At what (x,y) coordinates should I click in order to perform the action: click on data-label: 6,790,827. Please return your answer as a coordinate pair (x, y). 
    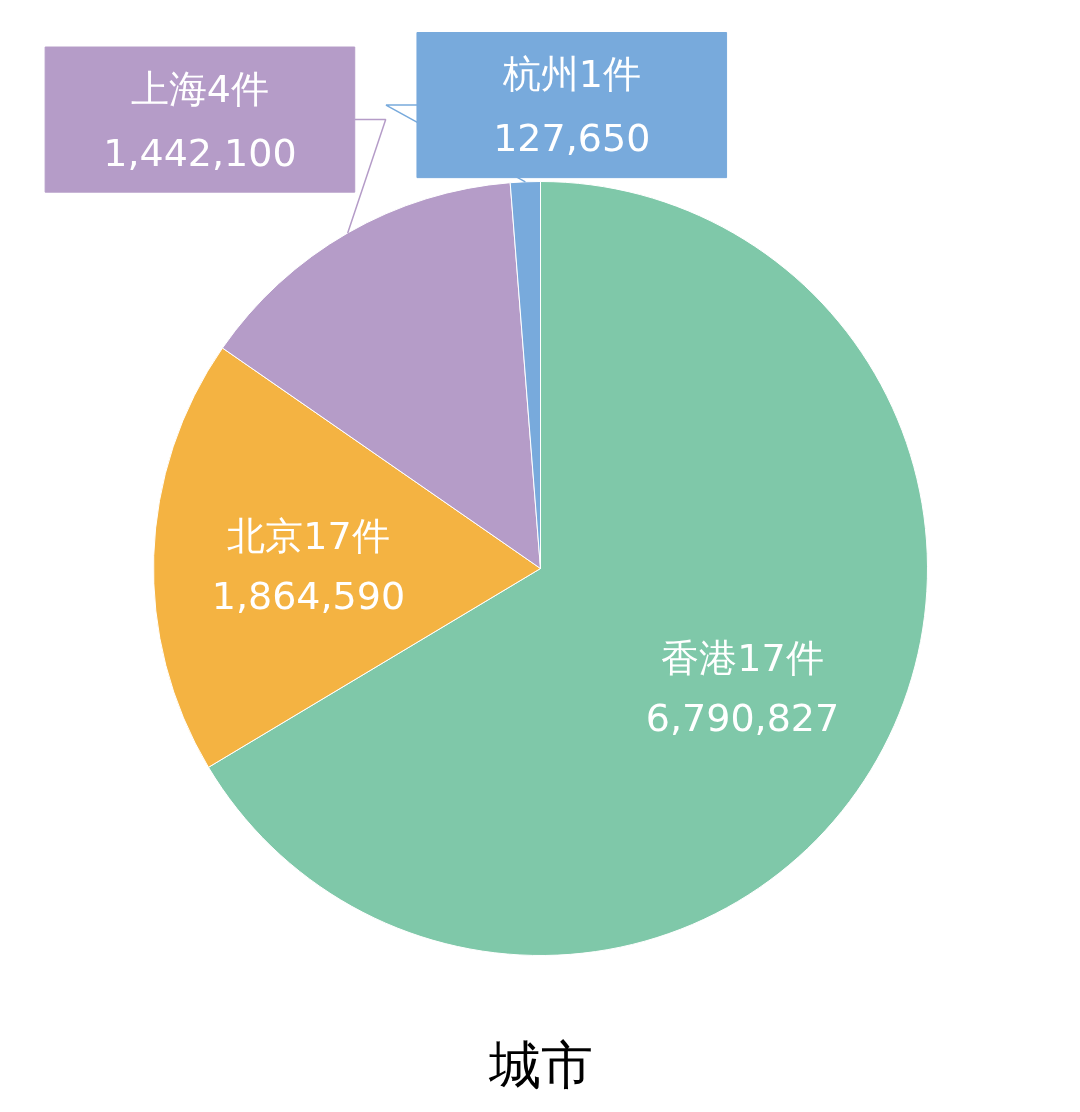
    Looking at the image, I should click on (742, 718).